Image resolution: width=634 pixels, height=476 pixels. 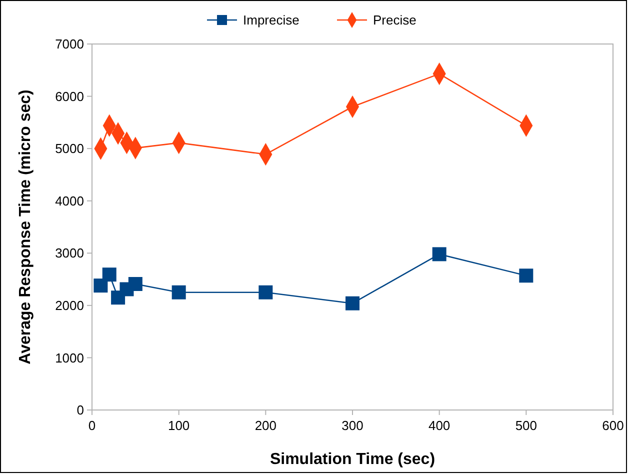 I want to click on legend-label: Imprecise, so click(x=271, y=20).